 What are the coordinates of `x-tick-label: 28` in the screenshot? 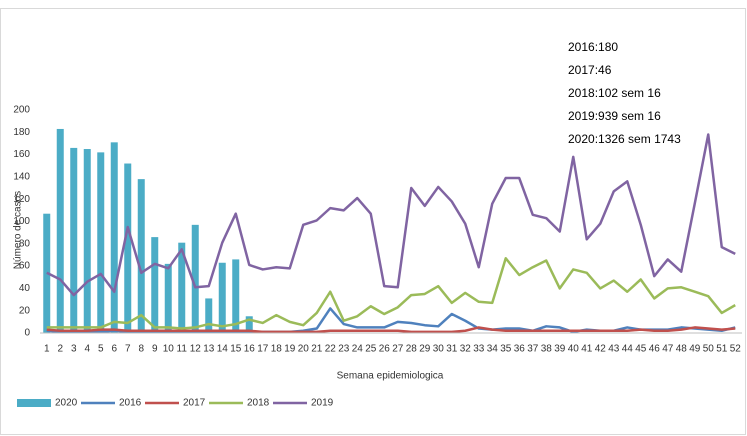 It's located at (412, 349).